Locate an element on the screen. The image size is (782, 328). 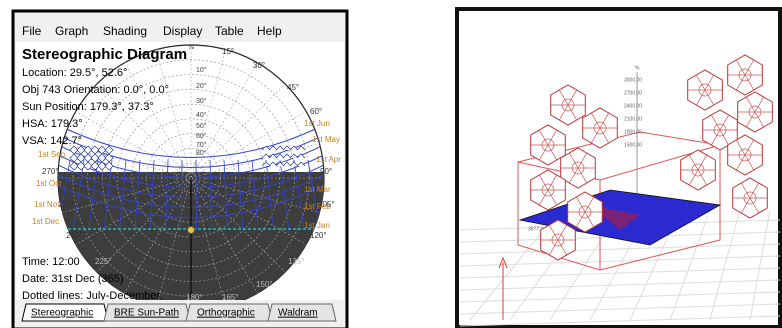
axis-label: 3000.00 is located at coordinates (633, 80).